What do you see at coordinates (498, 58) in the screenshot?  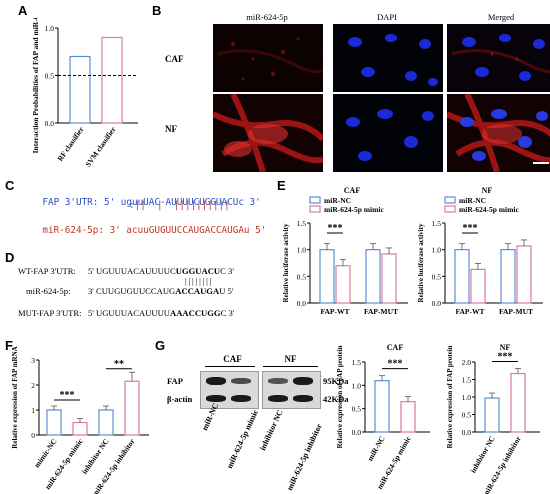 I see `image-caf-merged` at bounding box center [498, 58].